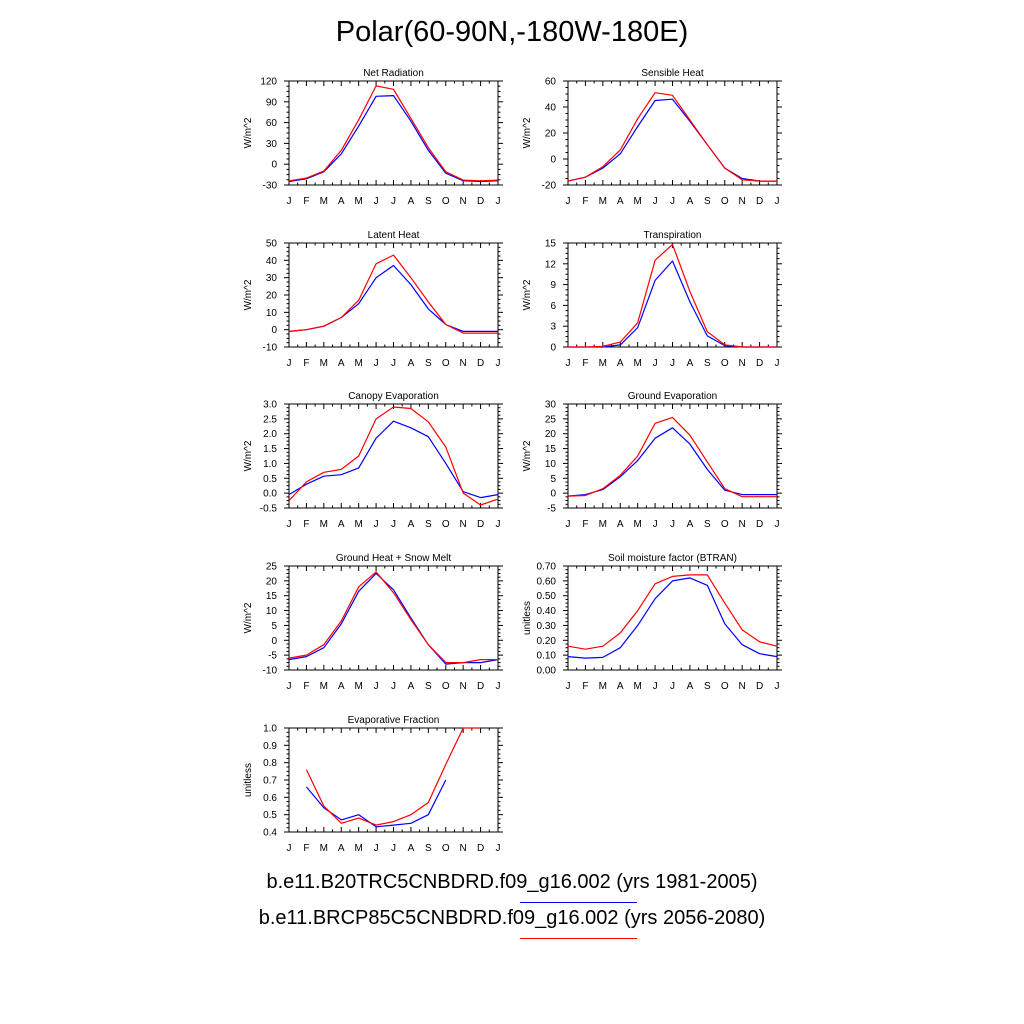 This screenshot has height=1024, width=1024. Describe the element at coordinates (270, 449) in the screenshot. I see `y-tick-label: 1.5` at that location.